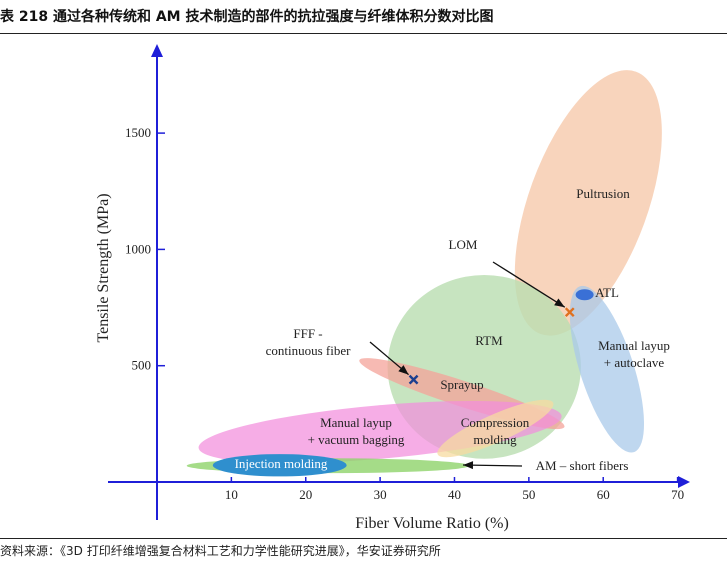  I want to click on region-pultrusion, so click(588, 203).